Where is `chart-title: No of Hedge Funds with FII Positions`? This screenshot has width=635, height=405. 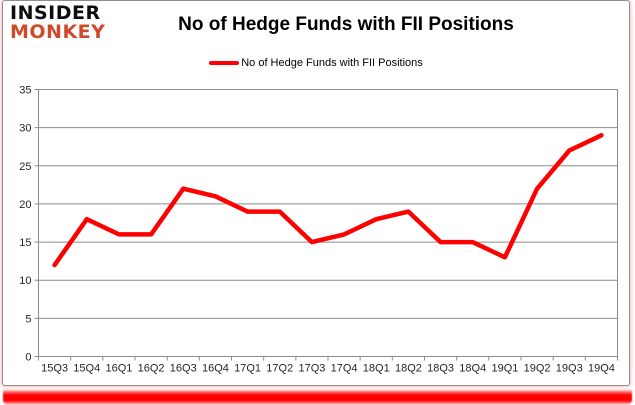
chart-title: No of Hedge Funds with FII Positions is located at coordinates (346, 24).